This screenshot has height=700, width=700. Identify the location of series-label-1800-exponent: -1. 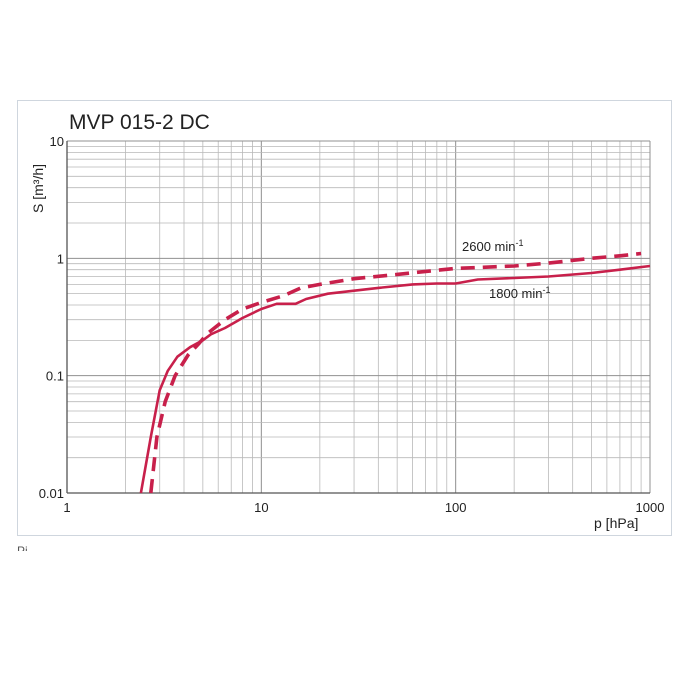
(546, 290).